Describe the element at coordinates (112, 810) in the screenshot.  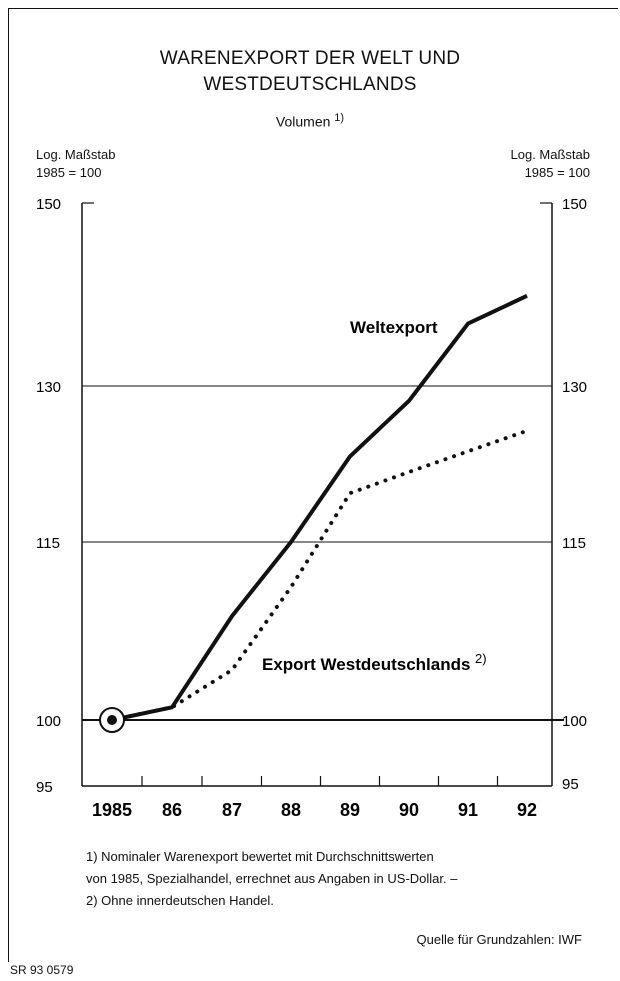
I see `xtick-label-1985: 1985` at that location.